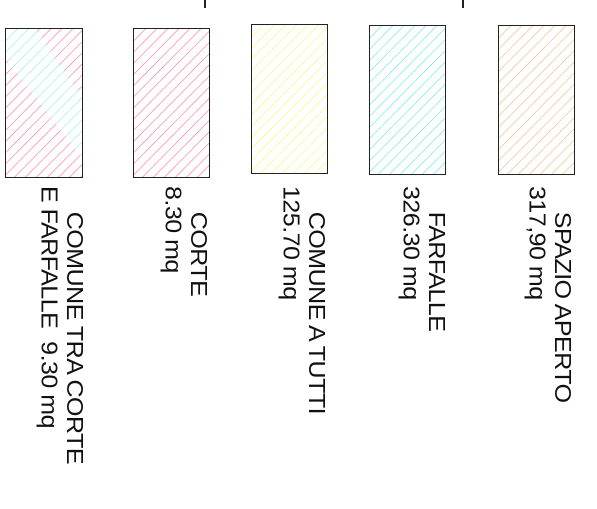 Image resolution: width=597 pixels, height=509 pixels. I want to click on label-line: SPAZIO APERTO, so click(562, 307).